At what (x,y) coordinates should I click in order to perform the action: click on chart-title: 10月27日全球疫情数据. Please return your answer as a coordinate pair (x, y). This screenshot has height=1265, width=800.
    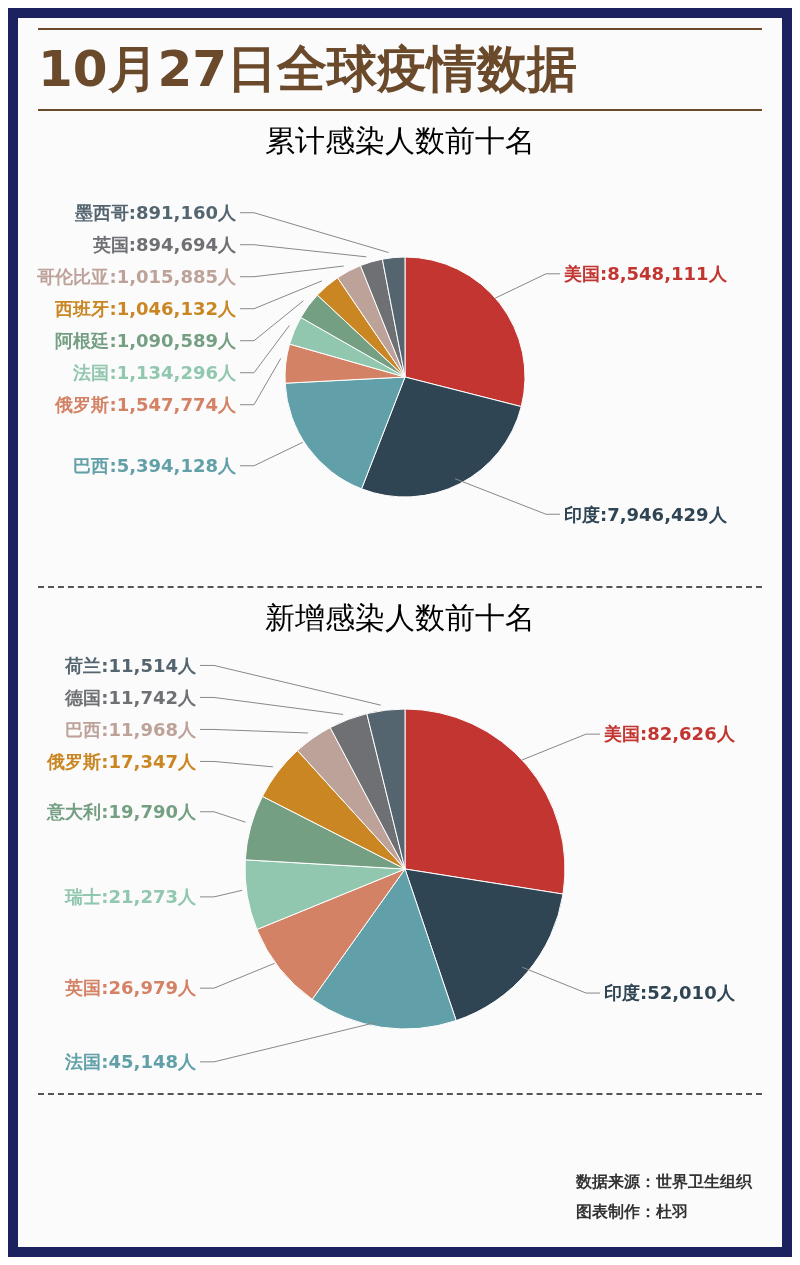
    Looking at the image, I should click on (308, 69).